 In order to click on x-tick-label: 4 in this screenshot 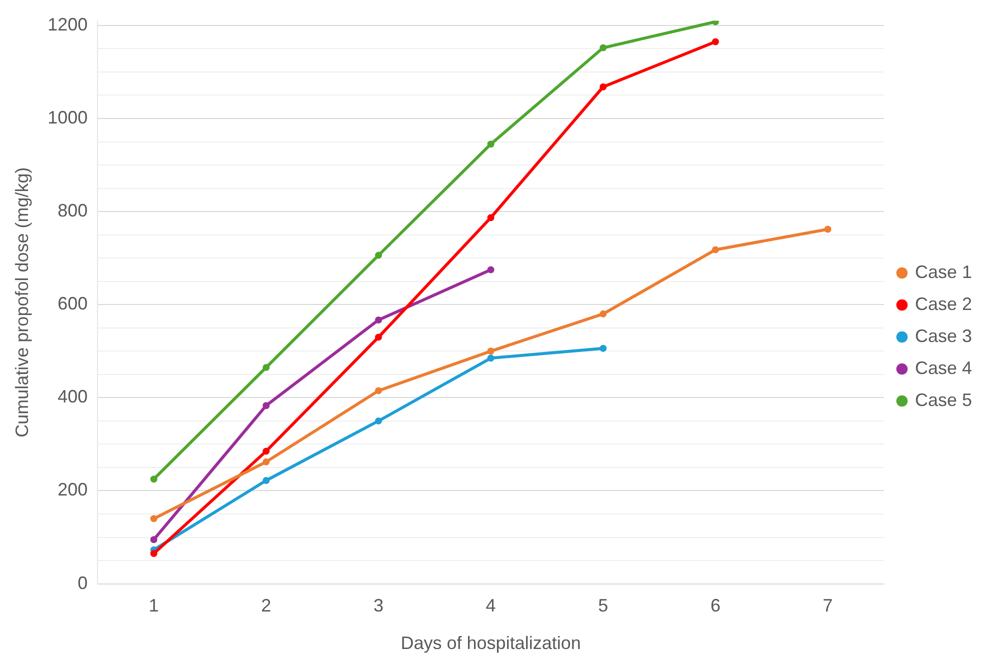, I will do `click(491, 606)`.